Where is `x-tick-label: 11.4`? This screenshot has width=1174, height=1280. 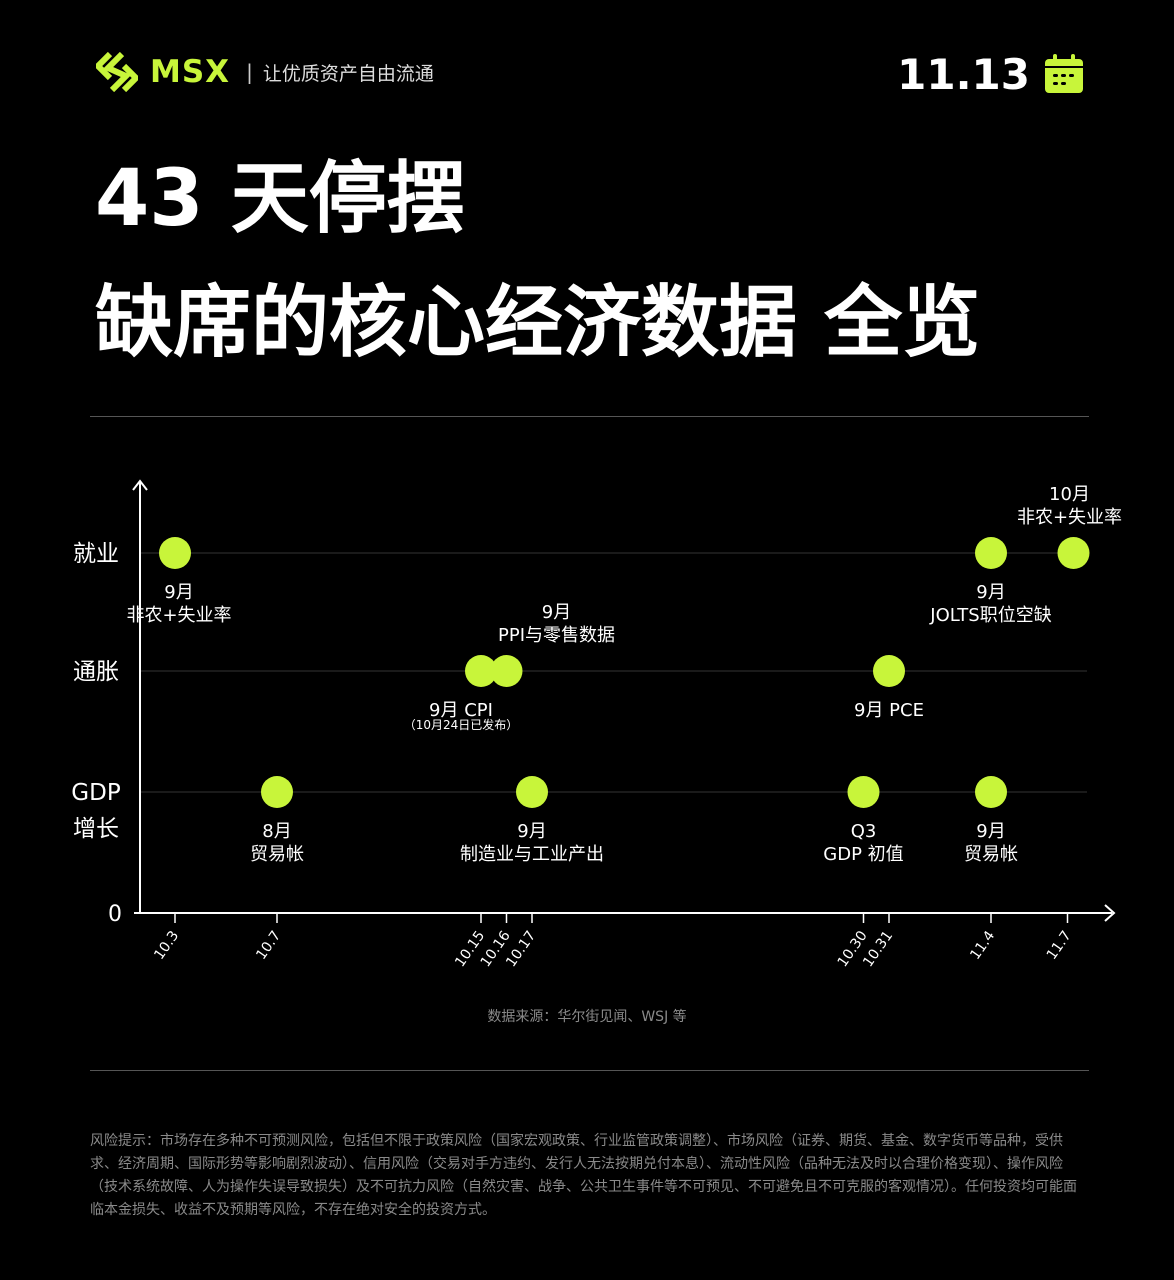 x-tick-label: 11.4 is located at coordinates (982, 945).